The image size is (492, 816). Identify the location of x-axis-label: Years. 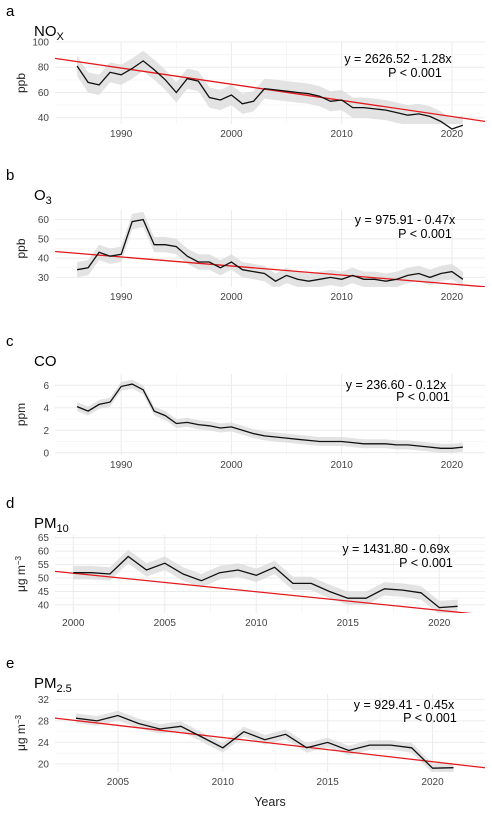
(270, 802).